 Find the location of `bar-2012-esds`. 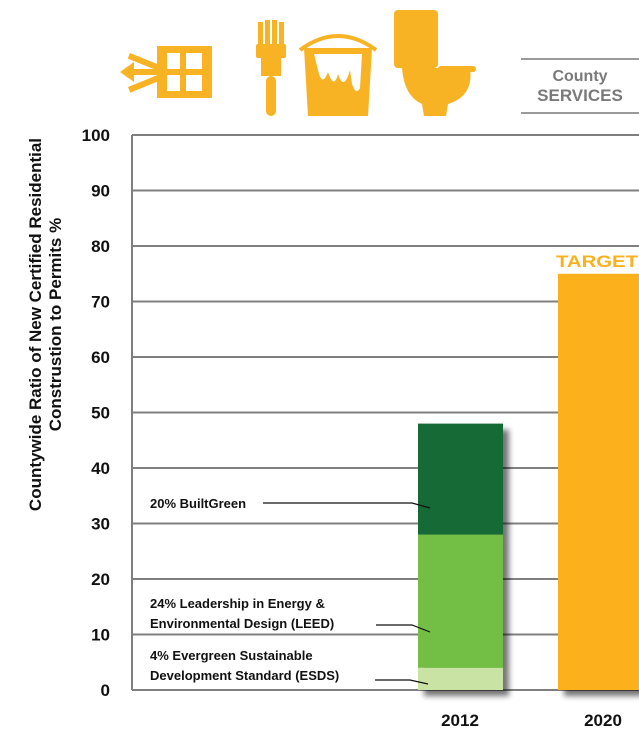

bar-2012-esds is located at coordinates (460, 678).